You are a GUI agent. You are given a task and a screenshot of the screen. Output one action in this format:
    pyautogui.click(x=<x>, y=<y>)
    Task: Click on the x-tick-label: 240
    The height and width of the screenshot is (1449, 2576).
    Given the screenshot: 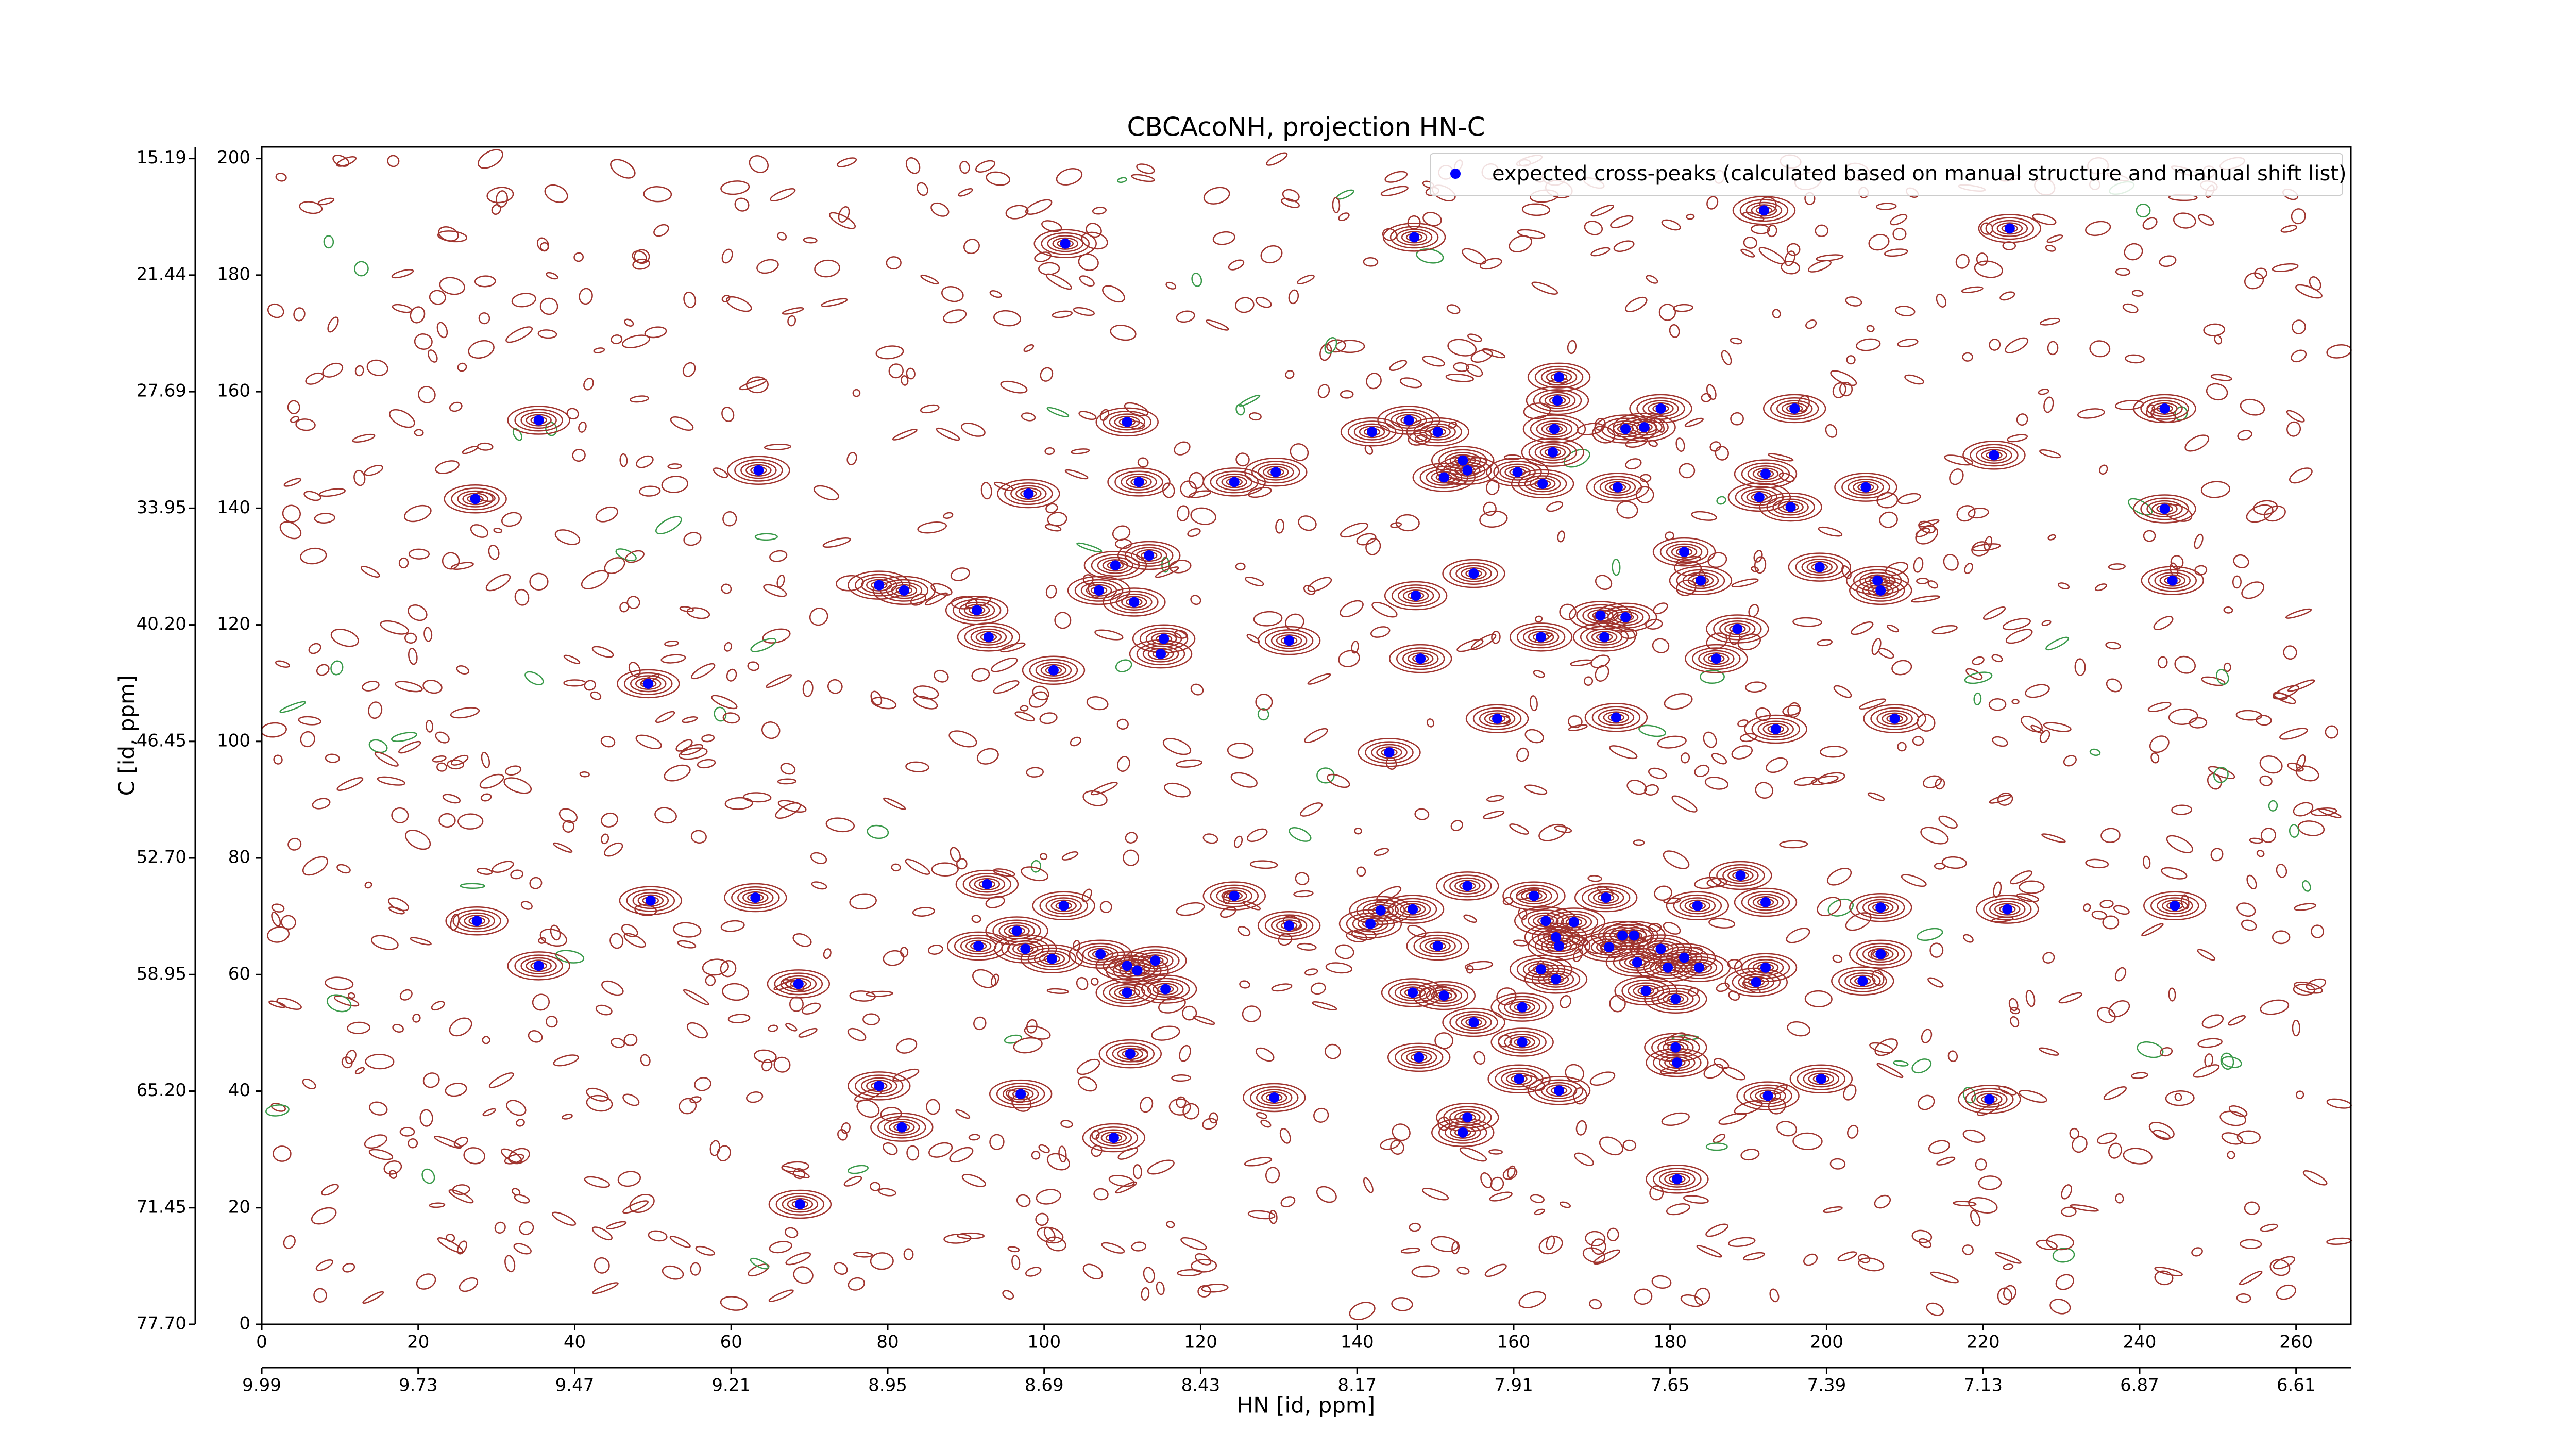 What is the action you would take?
    pyautogui.click(x=2139, y=1342)
    